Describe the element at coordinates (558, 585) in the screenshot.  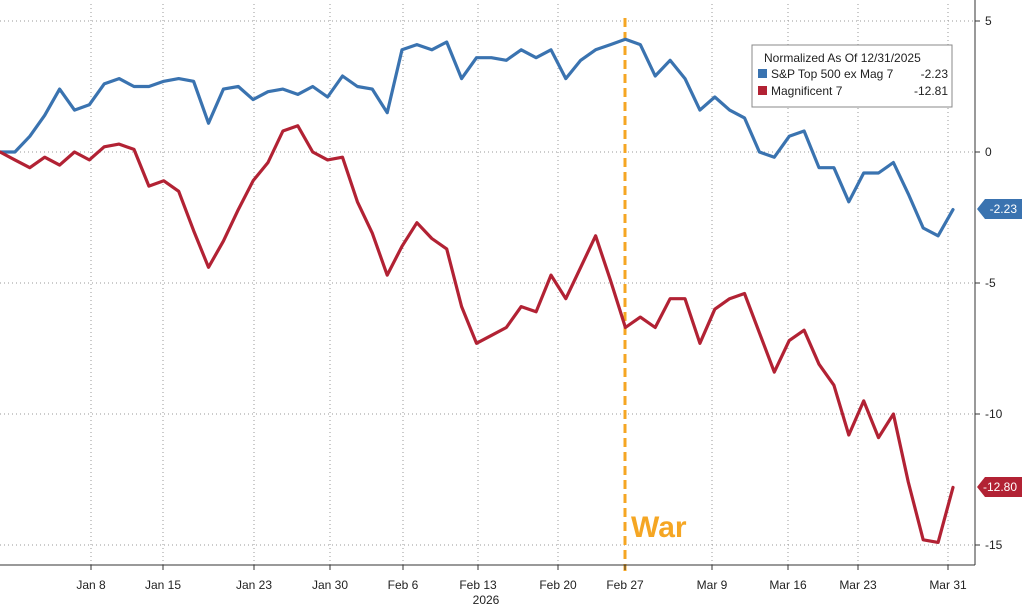
I see `x-tick-label: Feb 20` at that location.